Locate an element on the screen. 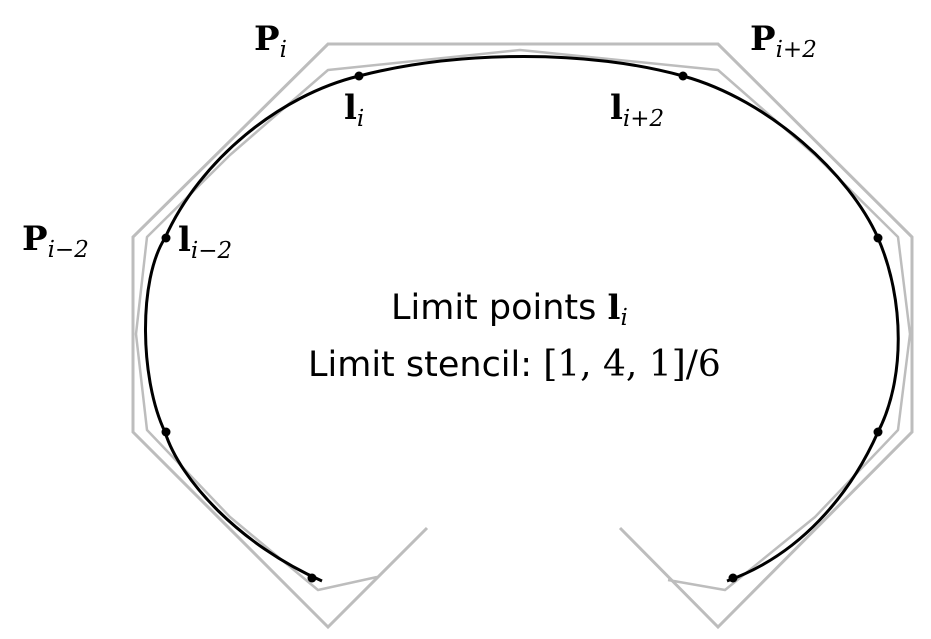 The width and height of the screenshot is (931, 639). label-p-i-minus-2: Pi−2 is located at coordinates (55, 241).